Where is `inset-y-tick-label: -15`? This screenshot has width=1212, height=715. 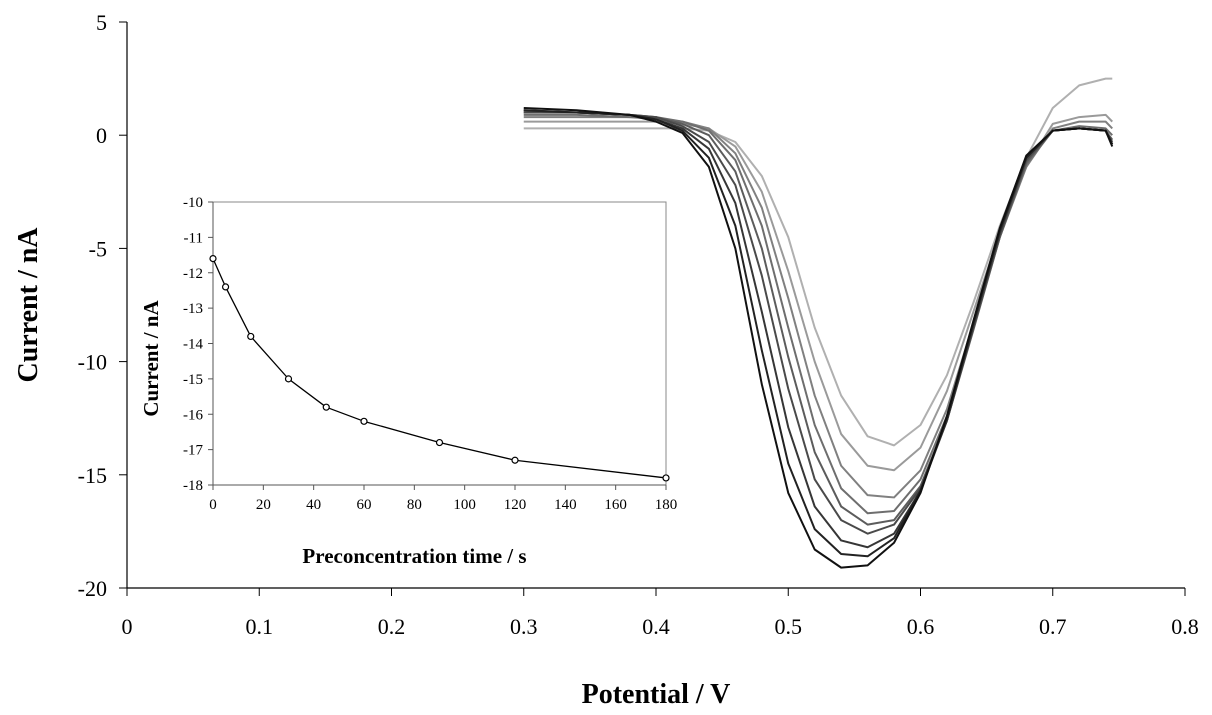 inset-y-tick-label: -15 is located at coordinates (193, 380).